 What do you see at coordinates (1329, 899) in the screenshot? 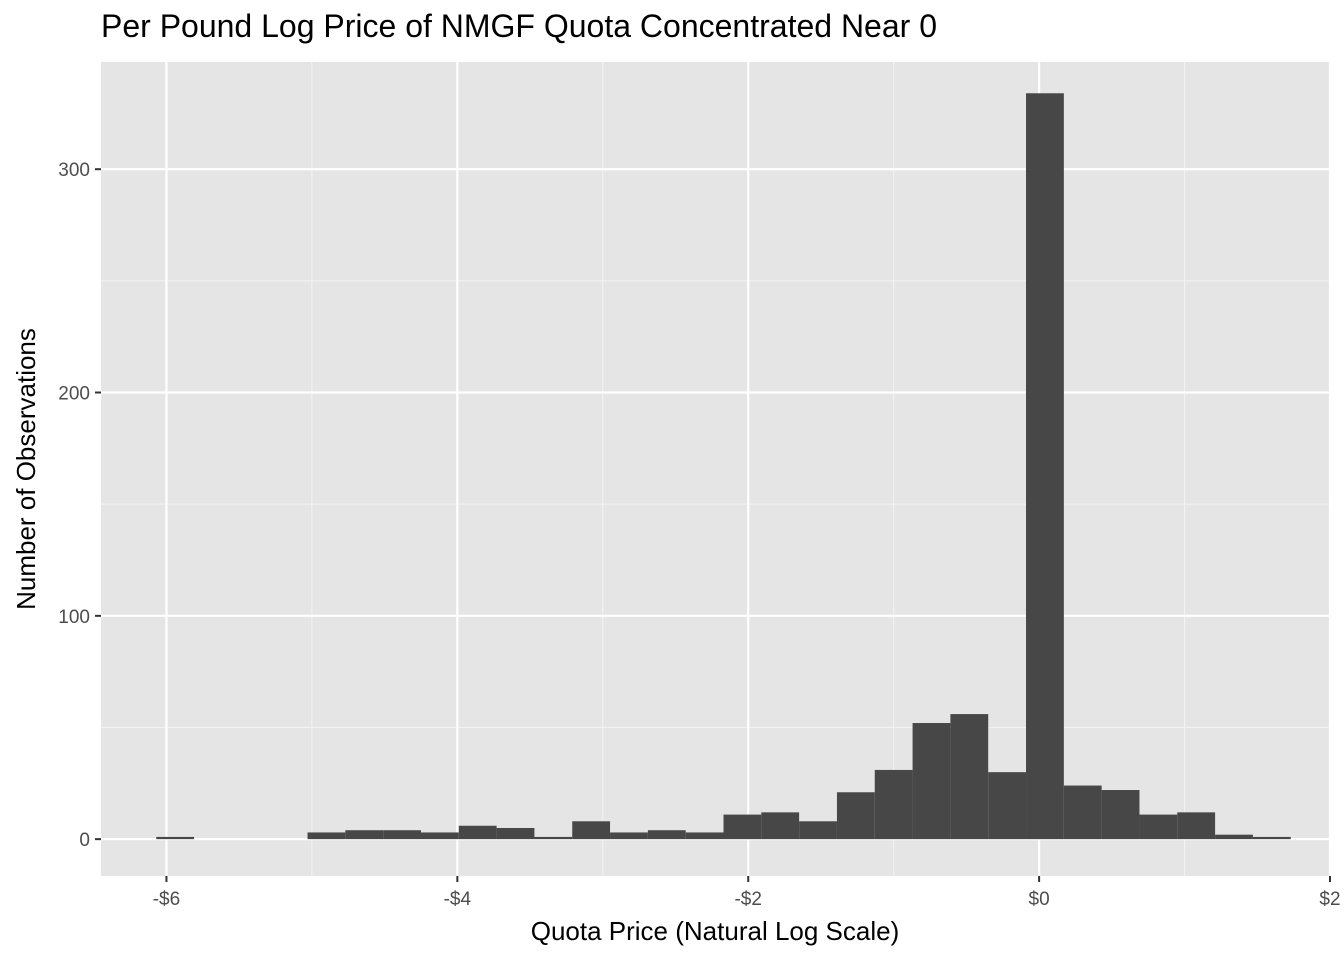
I see `x-tick-label: $2` at bounding box center [1329, 899].